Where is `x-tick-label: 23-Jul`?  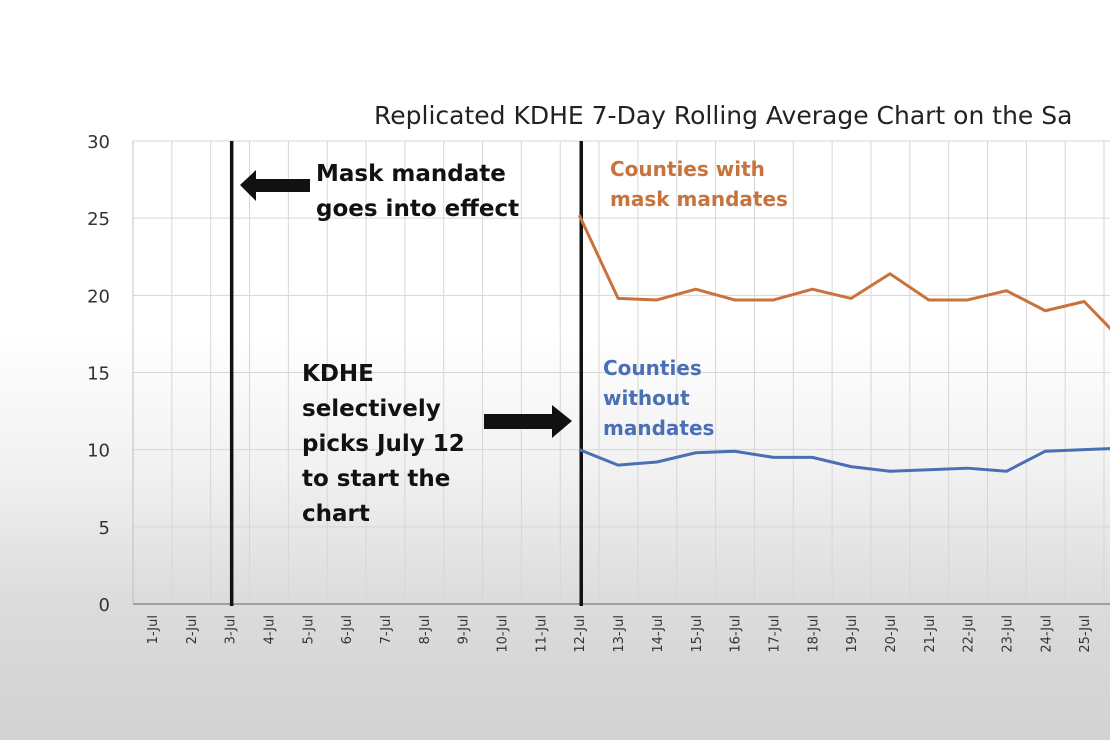
x-tick-label: 23-Jul is located at coordinates (1007, 634).